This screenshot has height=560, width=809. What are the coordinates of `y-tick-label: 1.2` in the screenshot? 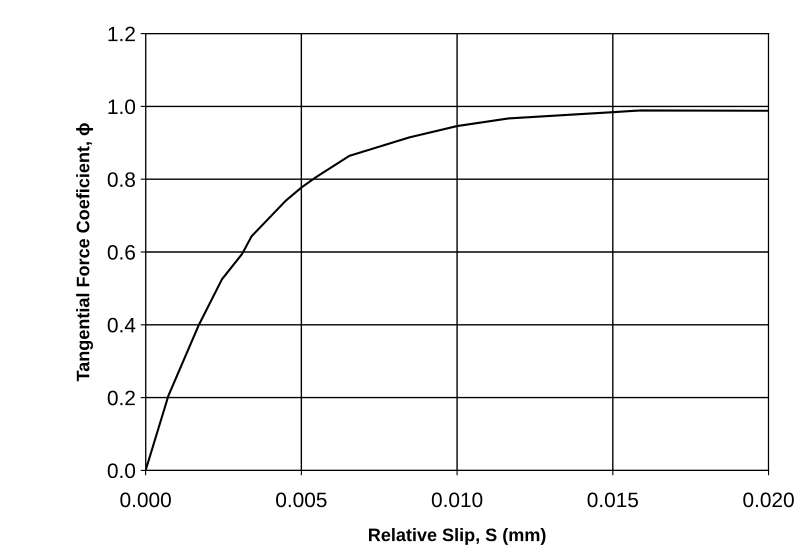 It's located at (121, 34).